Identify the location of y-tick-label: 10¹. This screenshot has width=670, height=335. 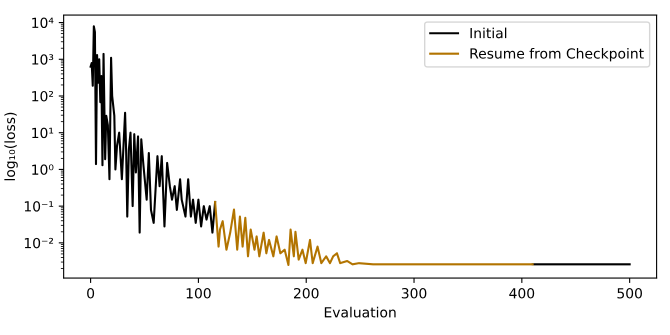
(43, 133).